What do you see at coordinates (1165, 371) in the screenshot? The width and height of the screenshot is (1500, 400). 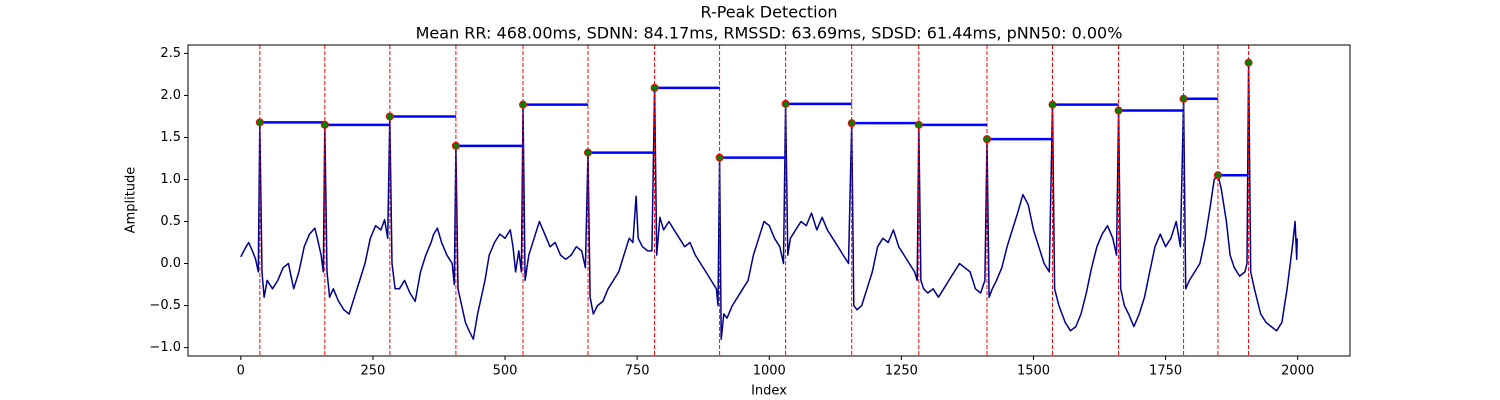 I see `x-tick-label: 1750` at bounding box center [1165, 371].